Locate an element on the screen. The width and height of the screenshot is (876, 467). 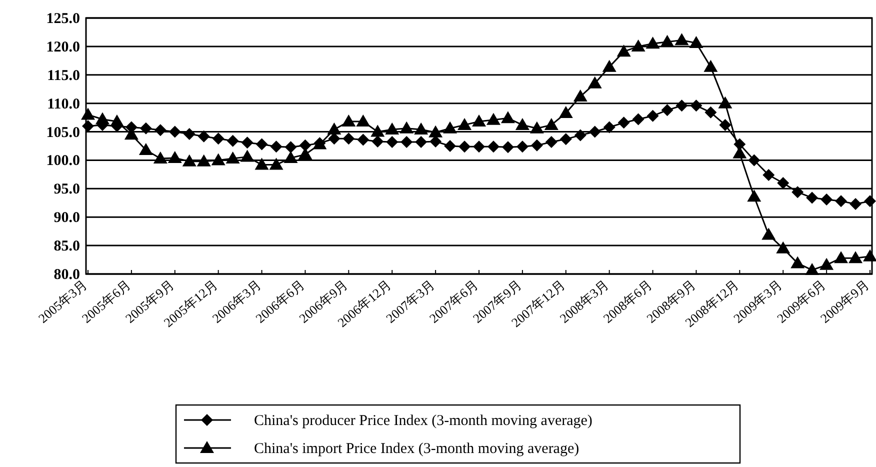
y-tick-label: 105.0 is located at coordinates (63, 132).